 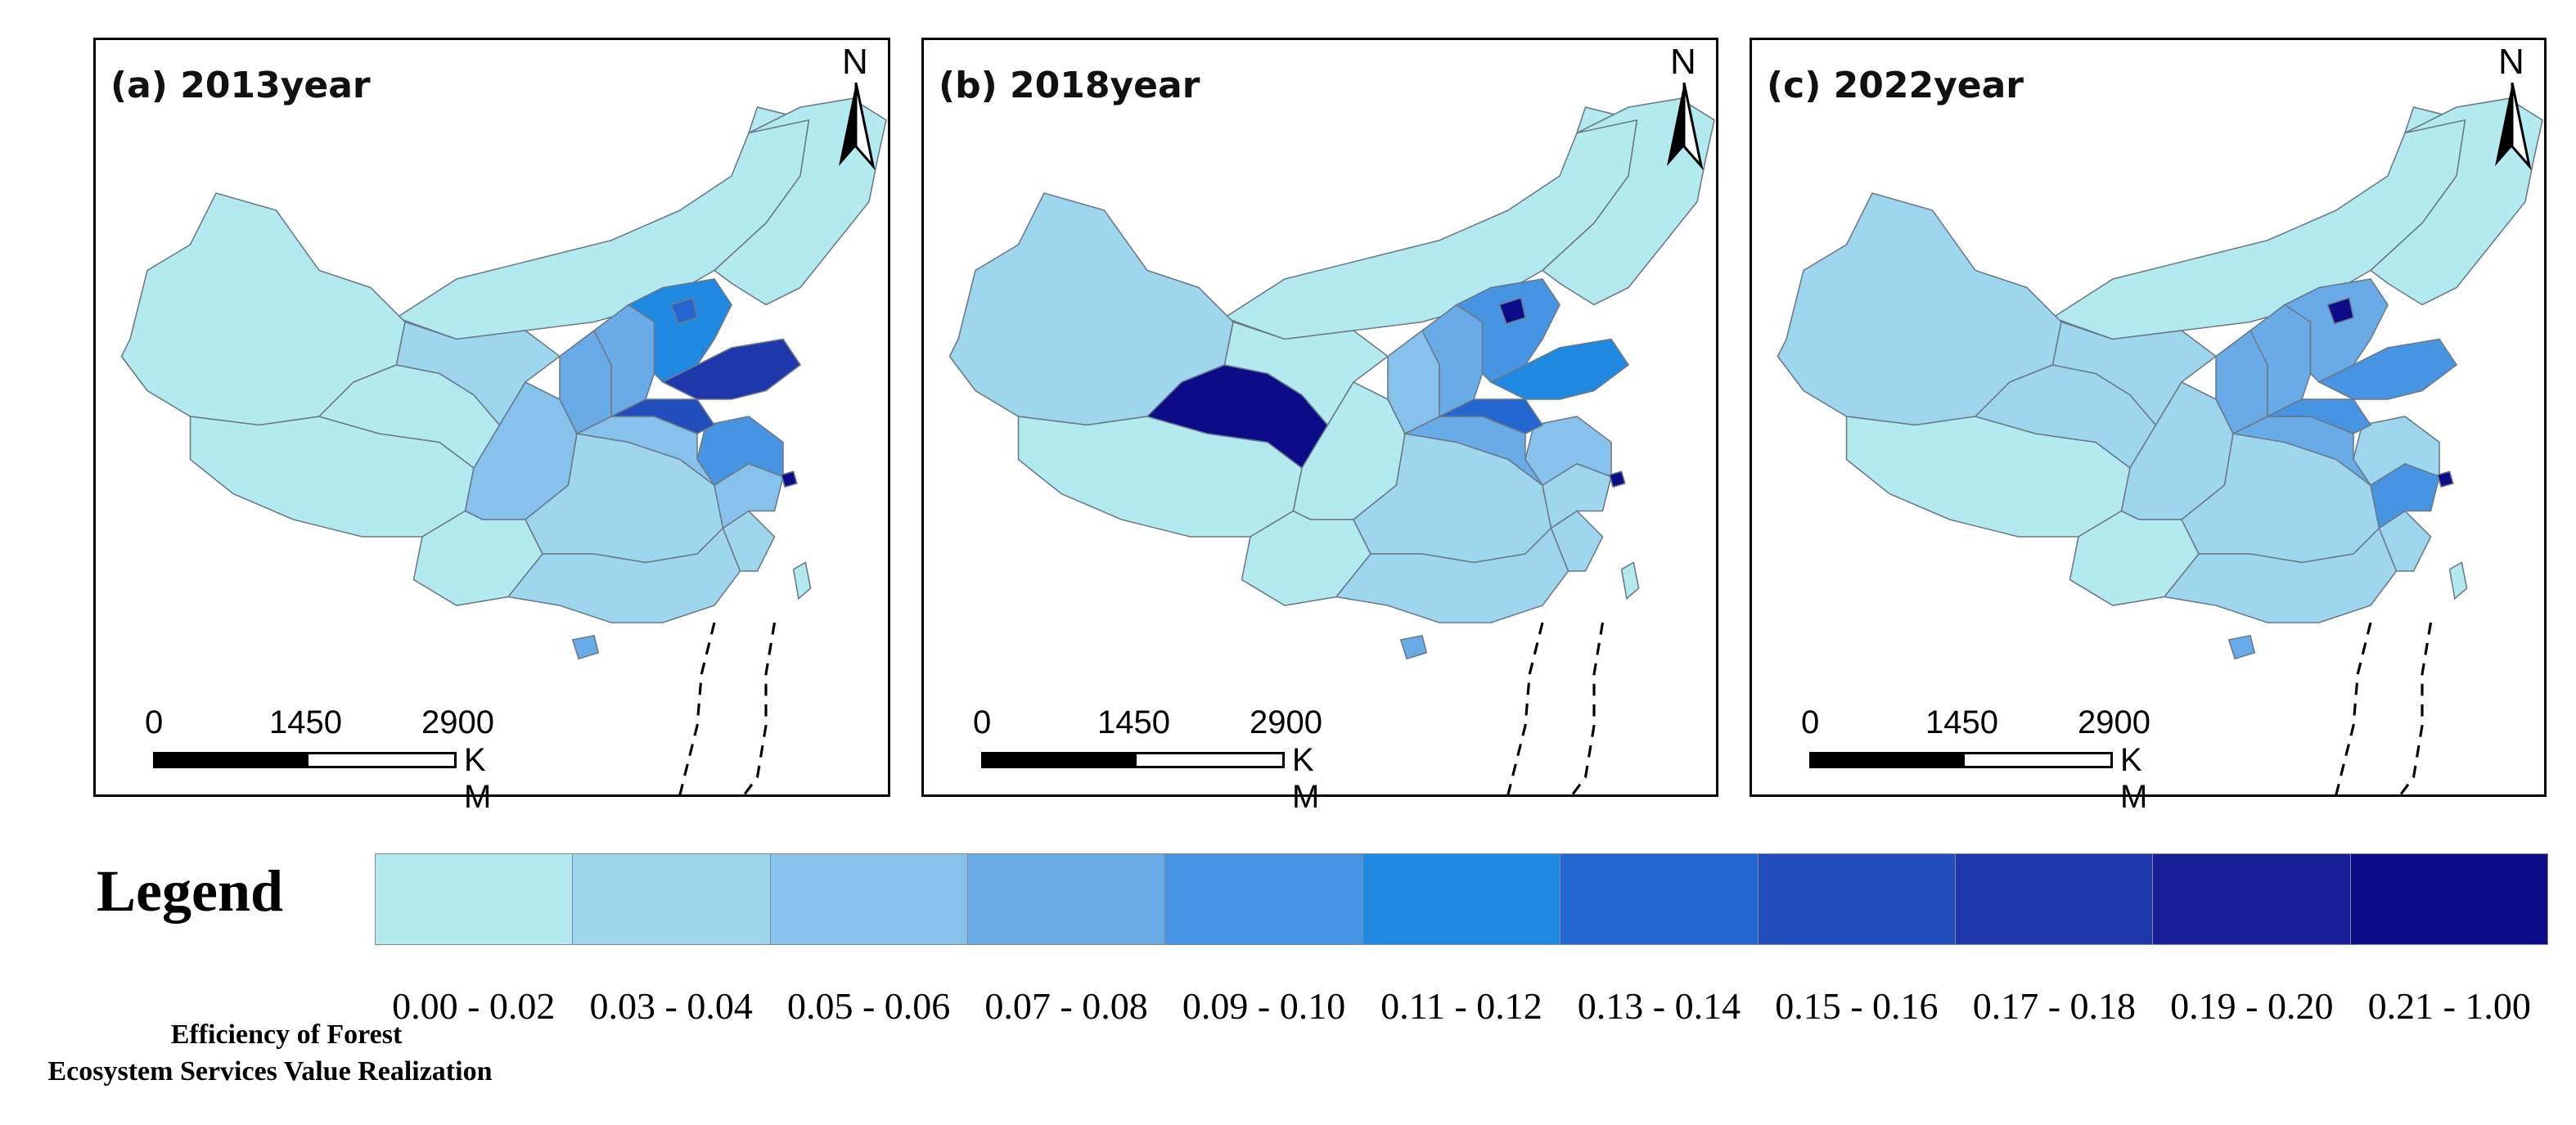 What do you see at coordinates (286, 1034) in the screenshot?
I see `legend-caption-line1: Efficiency of Forest` at bounding box center [286, 1034].